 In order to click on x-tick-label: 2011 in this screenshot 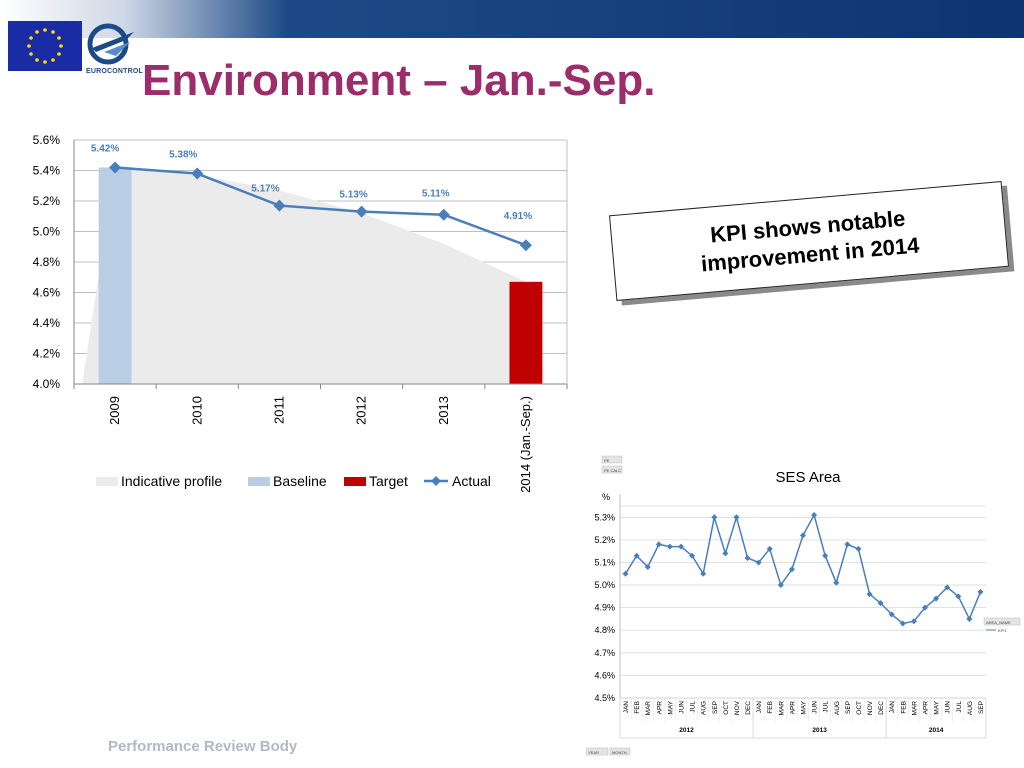, I will do `click(278, 410)`.